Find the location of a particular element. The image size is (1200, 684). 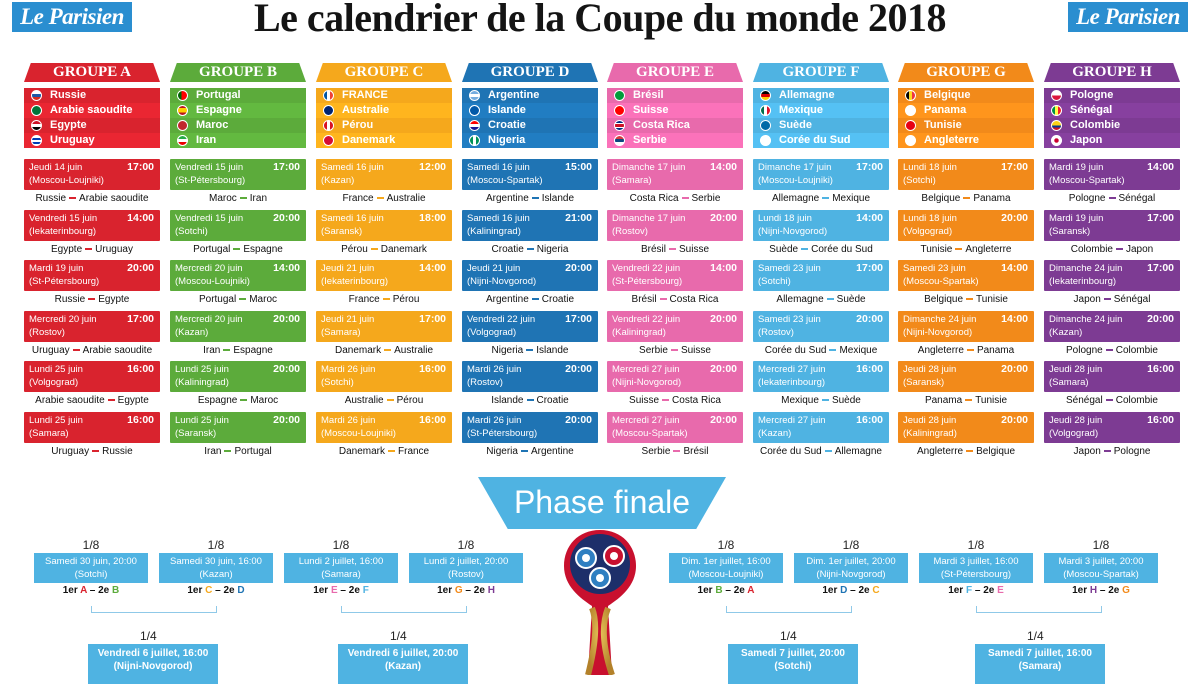

away-team: Iran is located at coordinates (258, 198).